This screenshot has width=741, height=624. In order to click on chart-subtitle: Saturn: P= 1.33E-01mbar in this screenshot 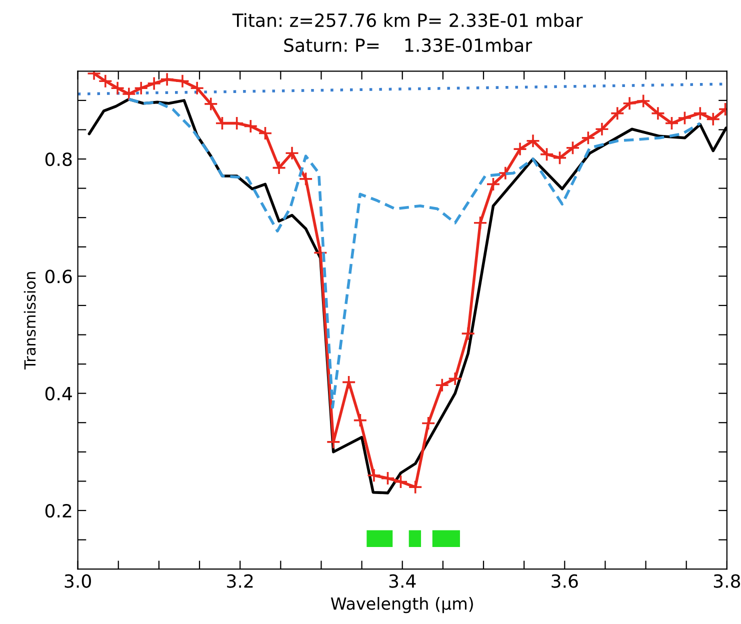, I will do `click(408, 45)`.